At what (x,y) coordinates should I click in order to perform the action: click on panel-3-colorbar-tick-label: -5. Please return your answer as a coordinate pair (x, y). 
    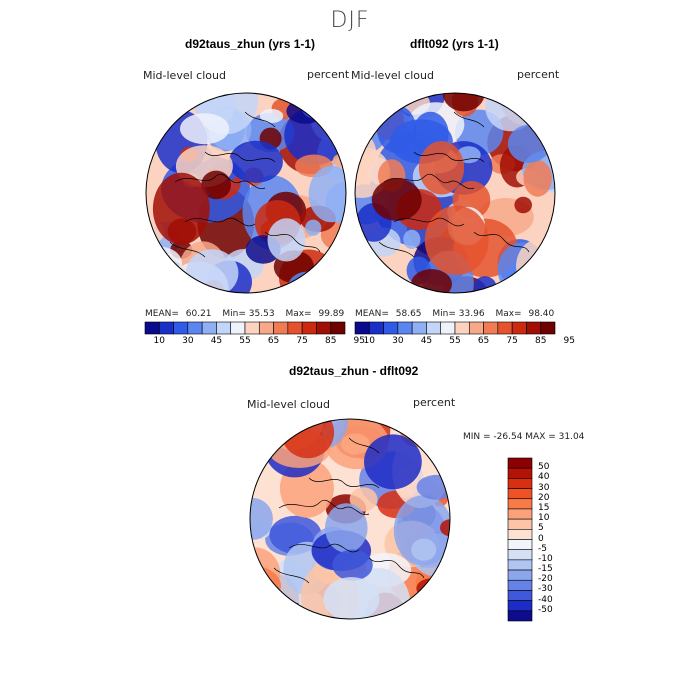
    Looking at the image, I should click on (542, 548).